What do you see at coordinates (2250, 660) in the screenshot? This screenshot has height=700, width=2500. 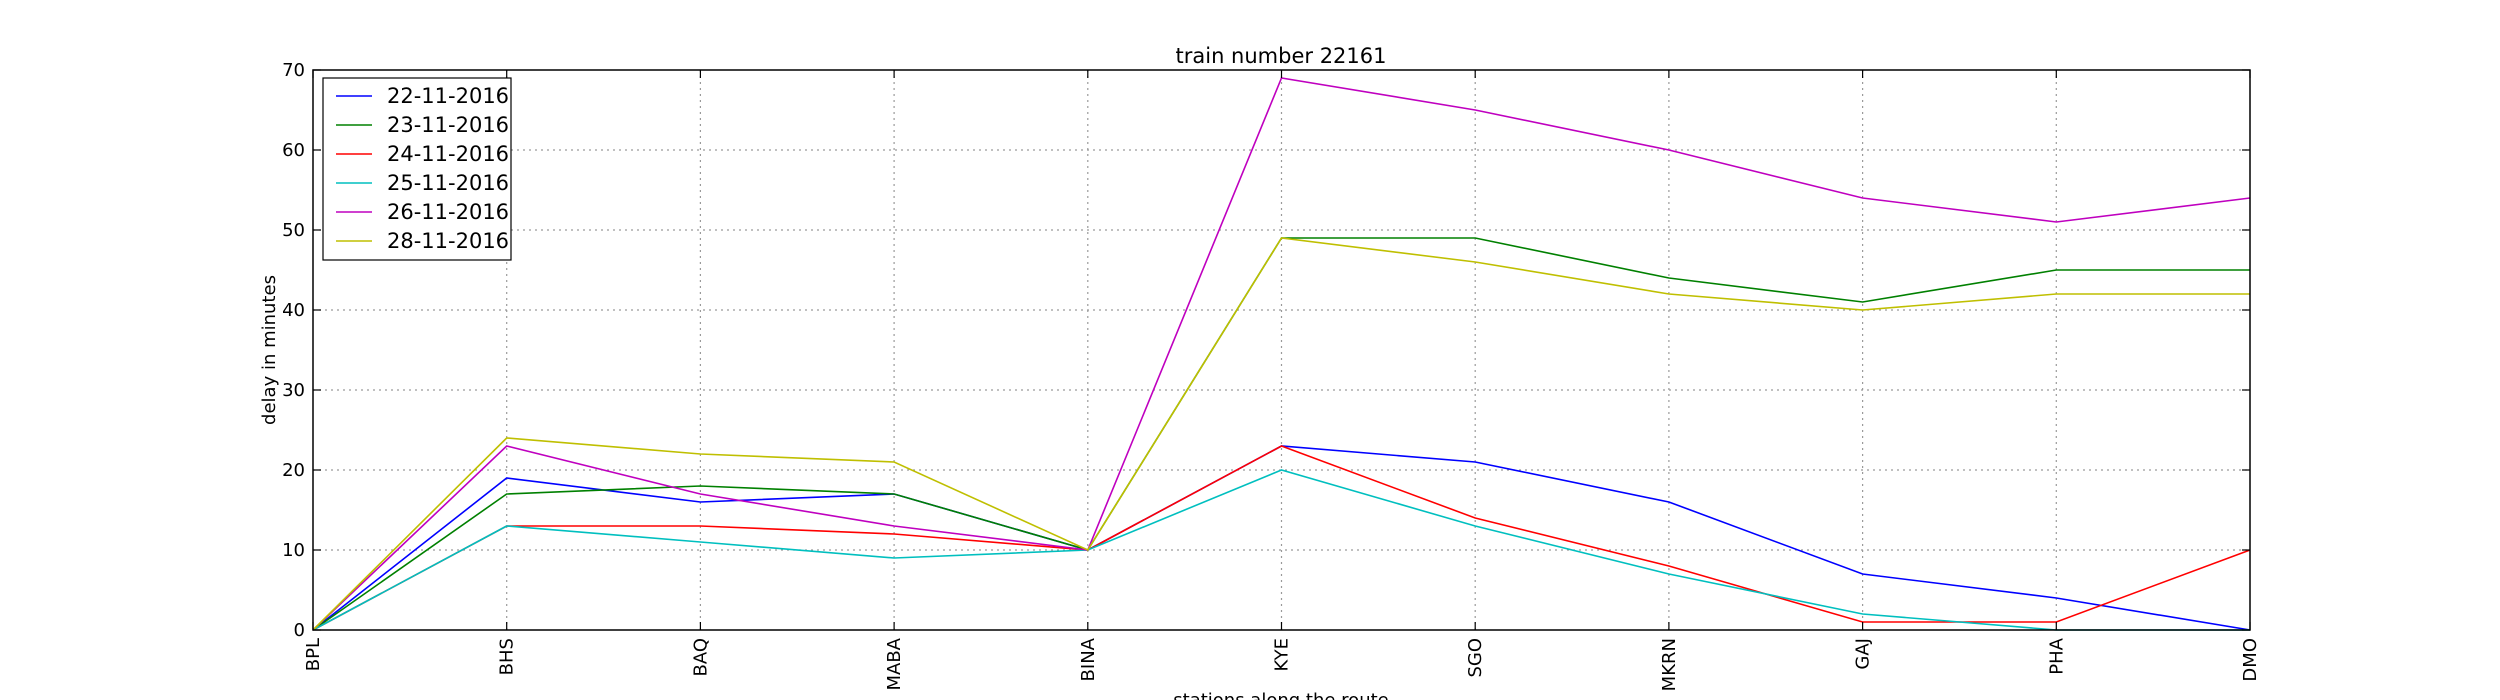 I see `x-tick-label: DMO` at bounding box center [2250, 660].